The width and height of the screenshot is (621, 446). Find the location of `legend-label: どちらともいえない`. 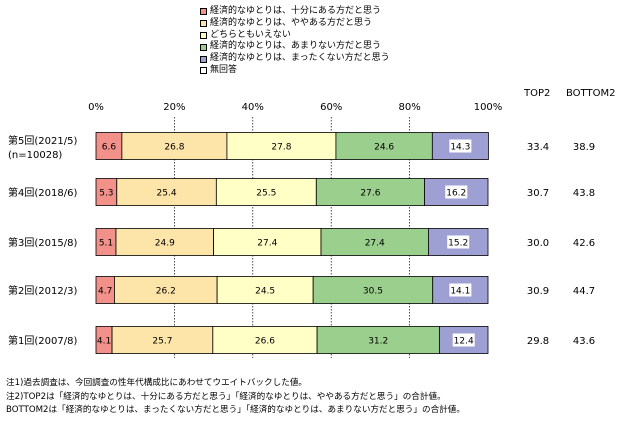

legend-label: どちらともいえない is located at coordinates (250, 34).